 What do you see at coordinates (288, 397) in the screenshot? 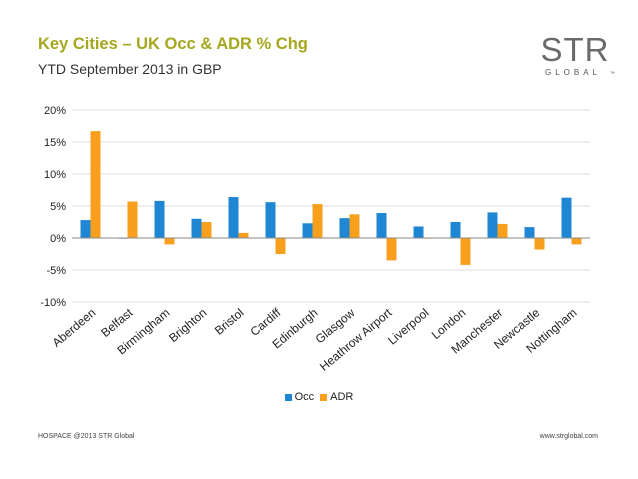
I see `legend-swatch-occ` at bounding box center [288, 397].